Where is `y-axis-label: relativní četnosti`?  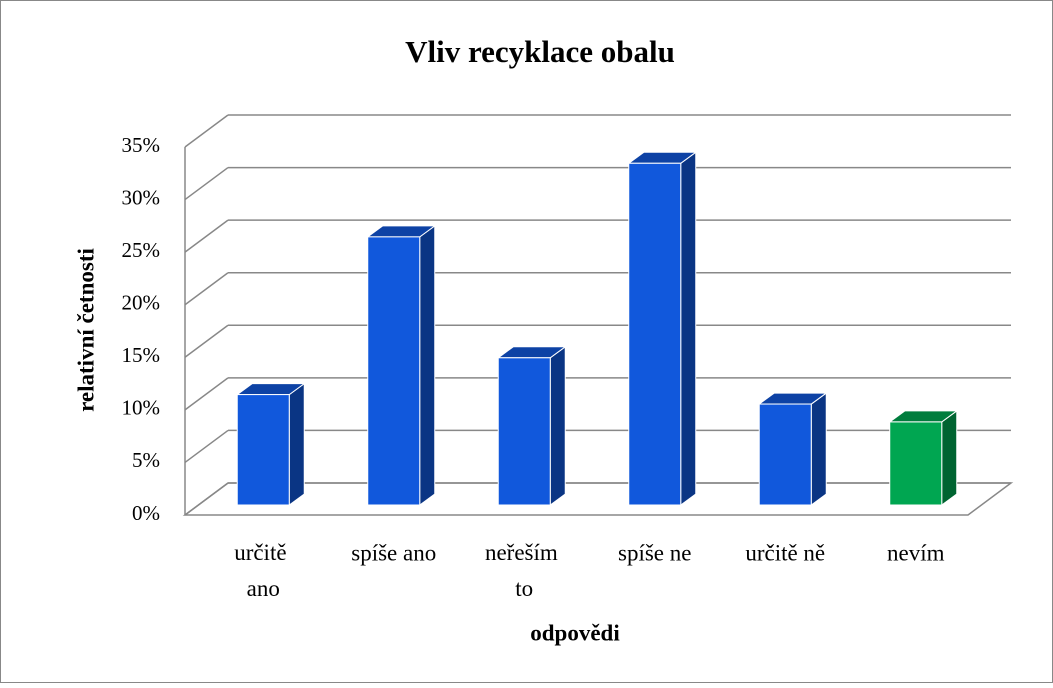 y-axis-label: relativní četnosti is located at coordinates (85, 330).